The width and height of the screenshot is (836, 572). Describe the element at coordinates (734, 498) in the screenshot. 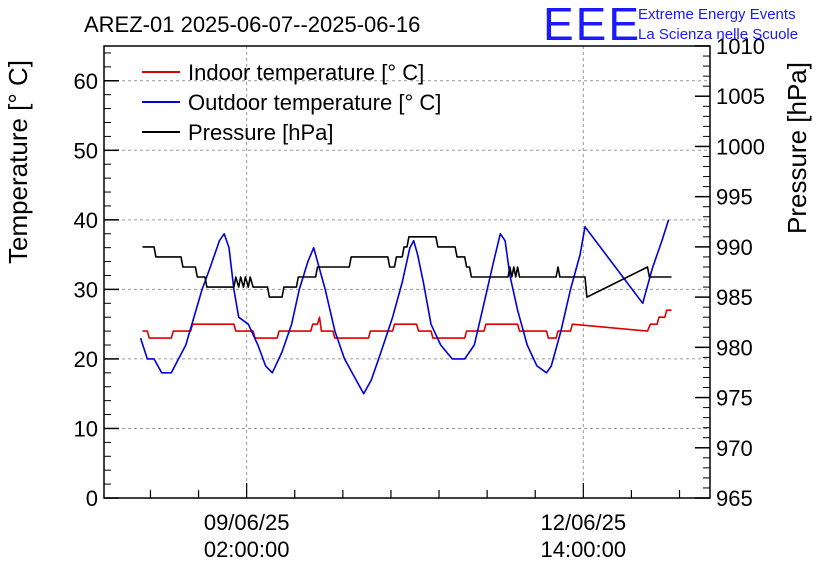

I see `y-right-tick-label: 965` at that location.